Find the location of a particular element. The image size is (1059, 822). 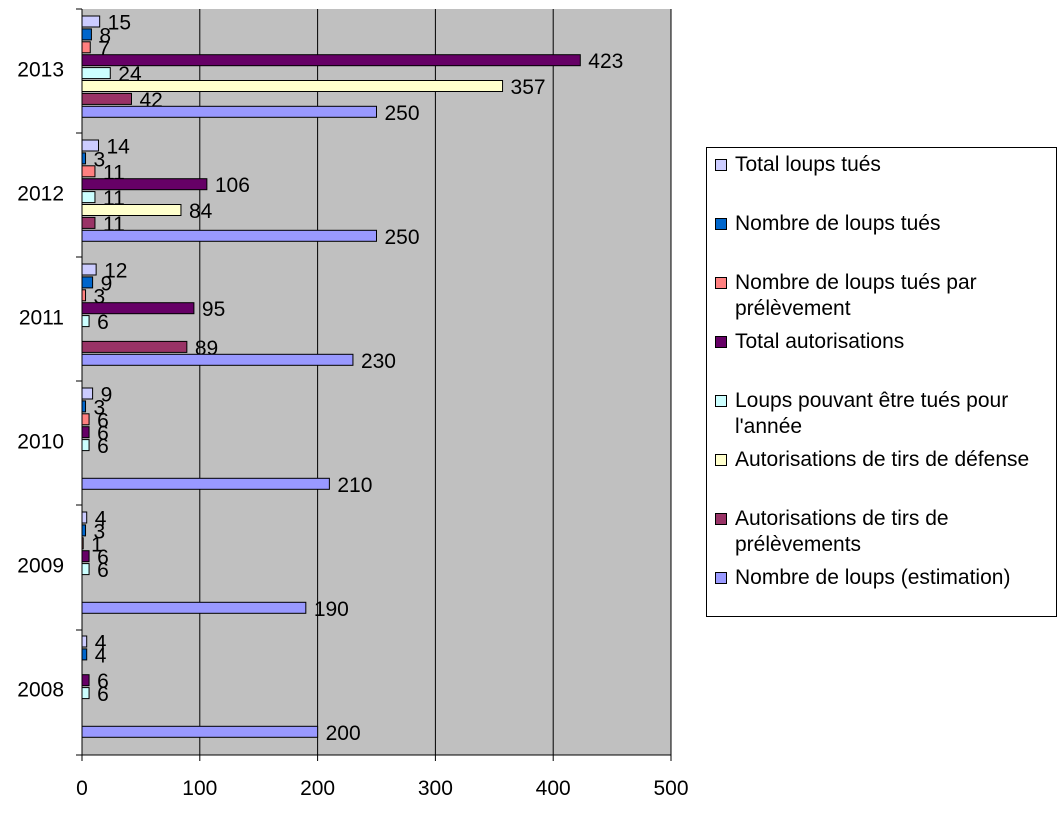

y-tick-label: 2009 is located at coordinates (40, 566).